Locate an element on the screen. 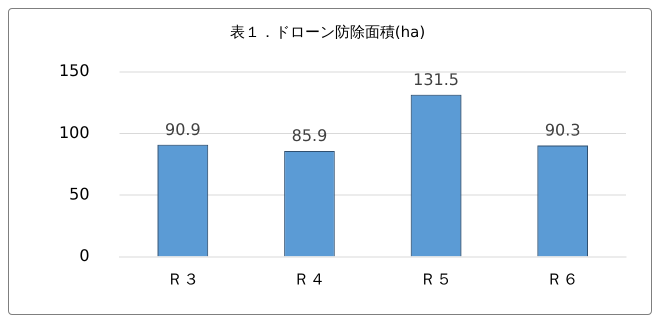 The width and height of the screenshot is (660, 323). x-tick-label: Ｒ３ is located at coordinates (182, 279).